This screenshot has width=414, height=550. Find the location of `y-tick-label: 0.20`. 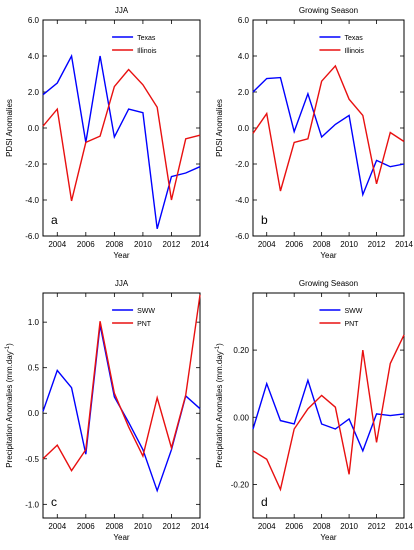

y-tick-label: 0.20 is located at coordinates (241, 350).